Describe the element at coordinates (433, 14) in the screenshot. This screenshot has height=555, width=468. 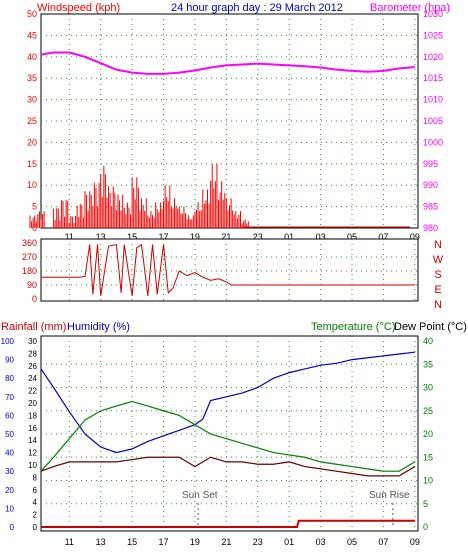
I see `y-tick-label: 1030` at that location.